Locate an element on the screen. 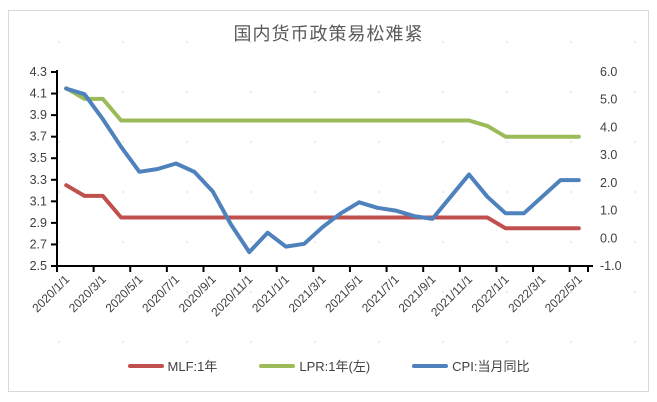 Image resolution: width=657 pixels, height=402 pixels. left-axis-tick-label: 3.5 is located at coordinates (38, 158).